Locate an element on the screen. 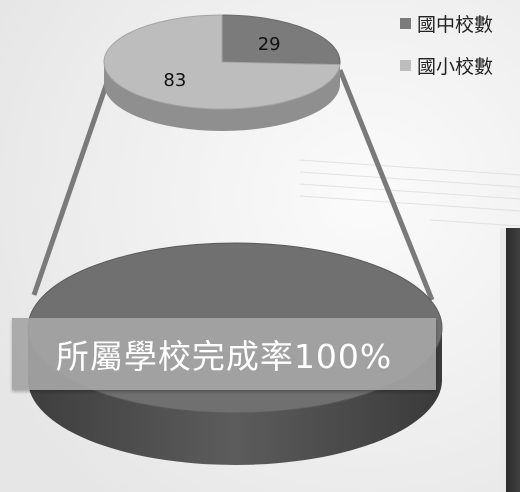 The image size is (520, 492). photo-edge is located at coordinates (510, 360).